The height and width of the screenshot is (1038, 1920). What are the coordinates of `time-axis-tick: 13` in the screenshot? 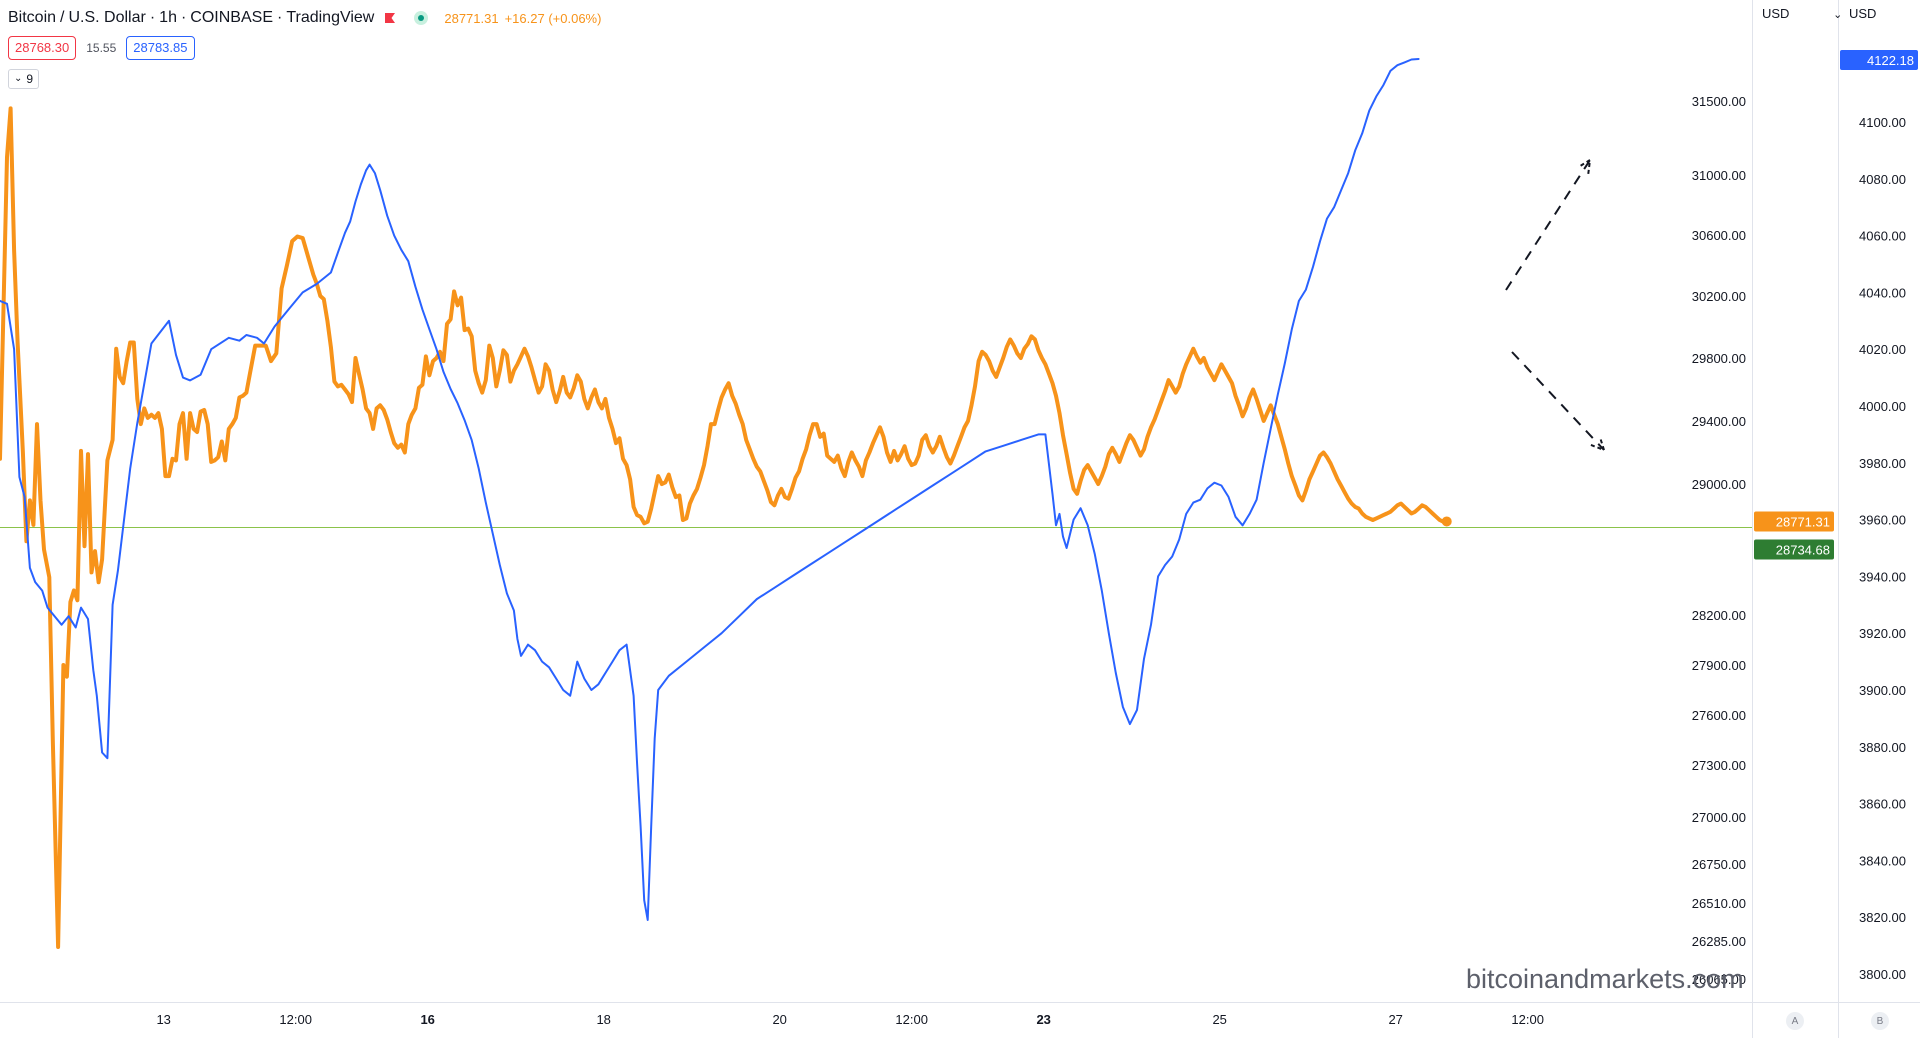 It's located at (163, 1019).